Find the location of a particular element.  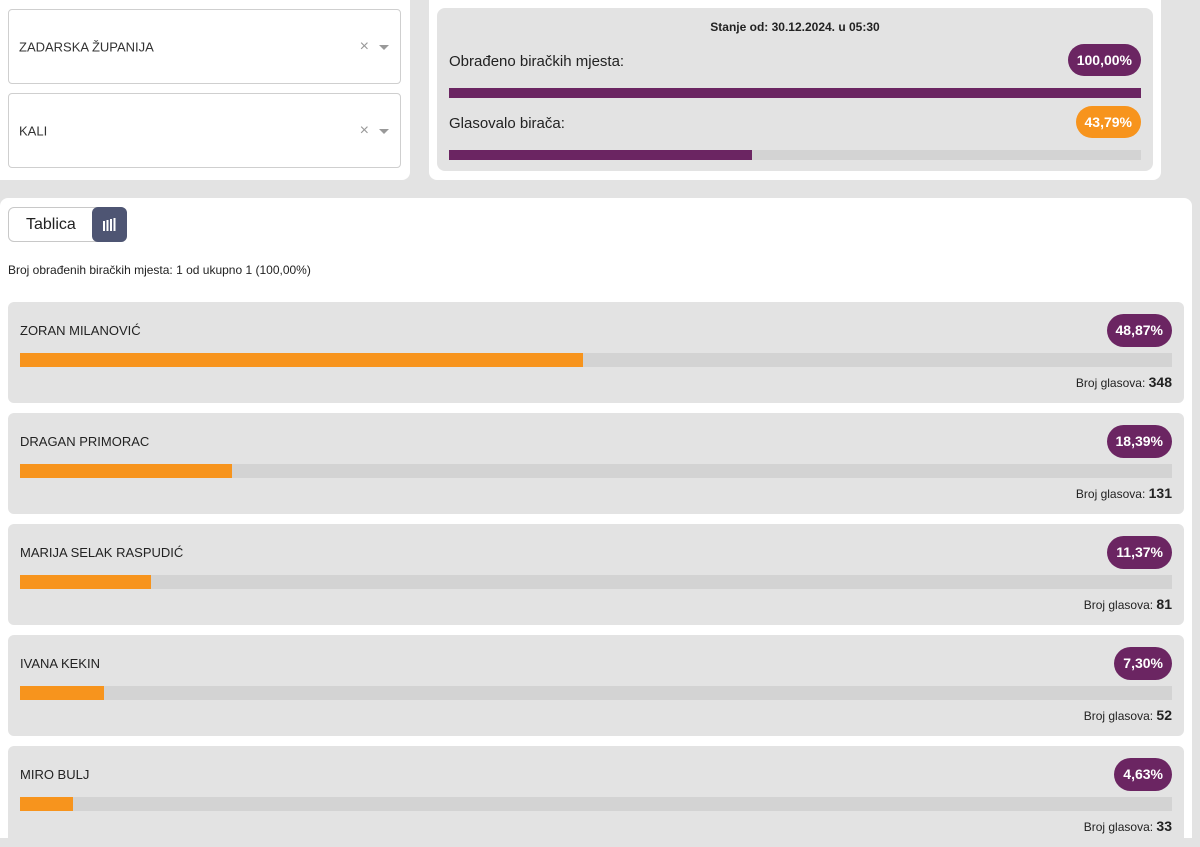

turnout-progress-fill is located at coordinates (601, 155).